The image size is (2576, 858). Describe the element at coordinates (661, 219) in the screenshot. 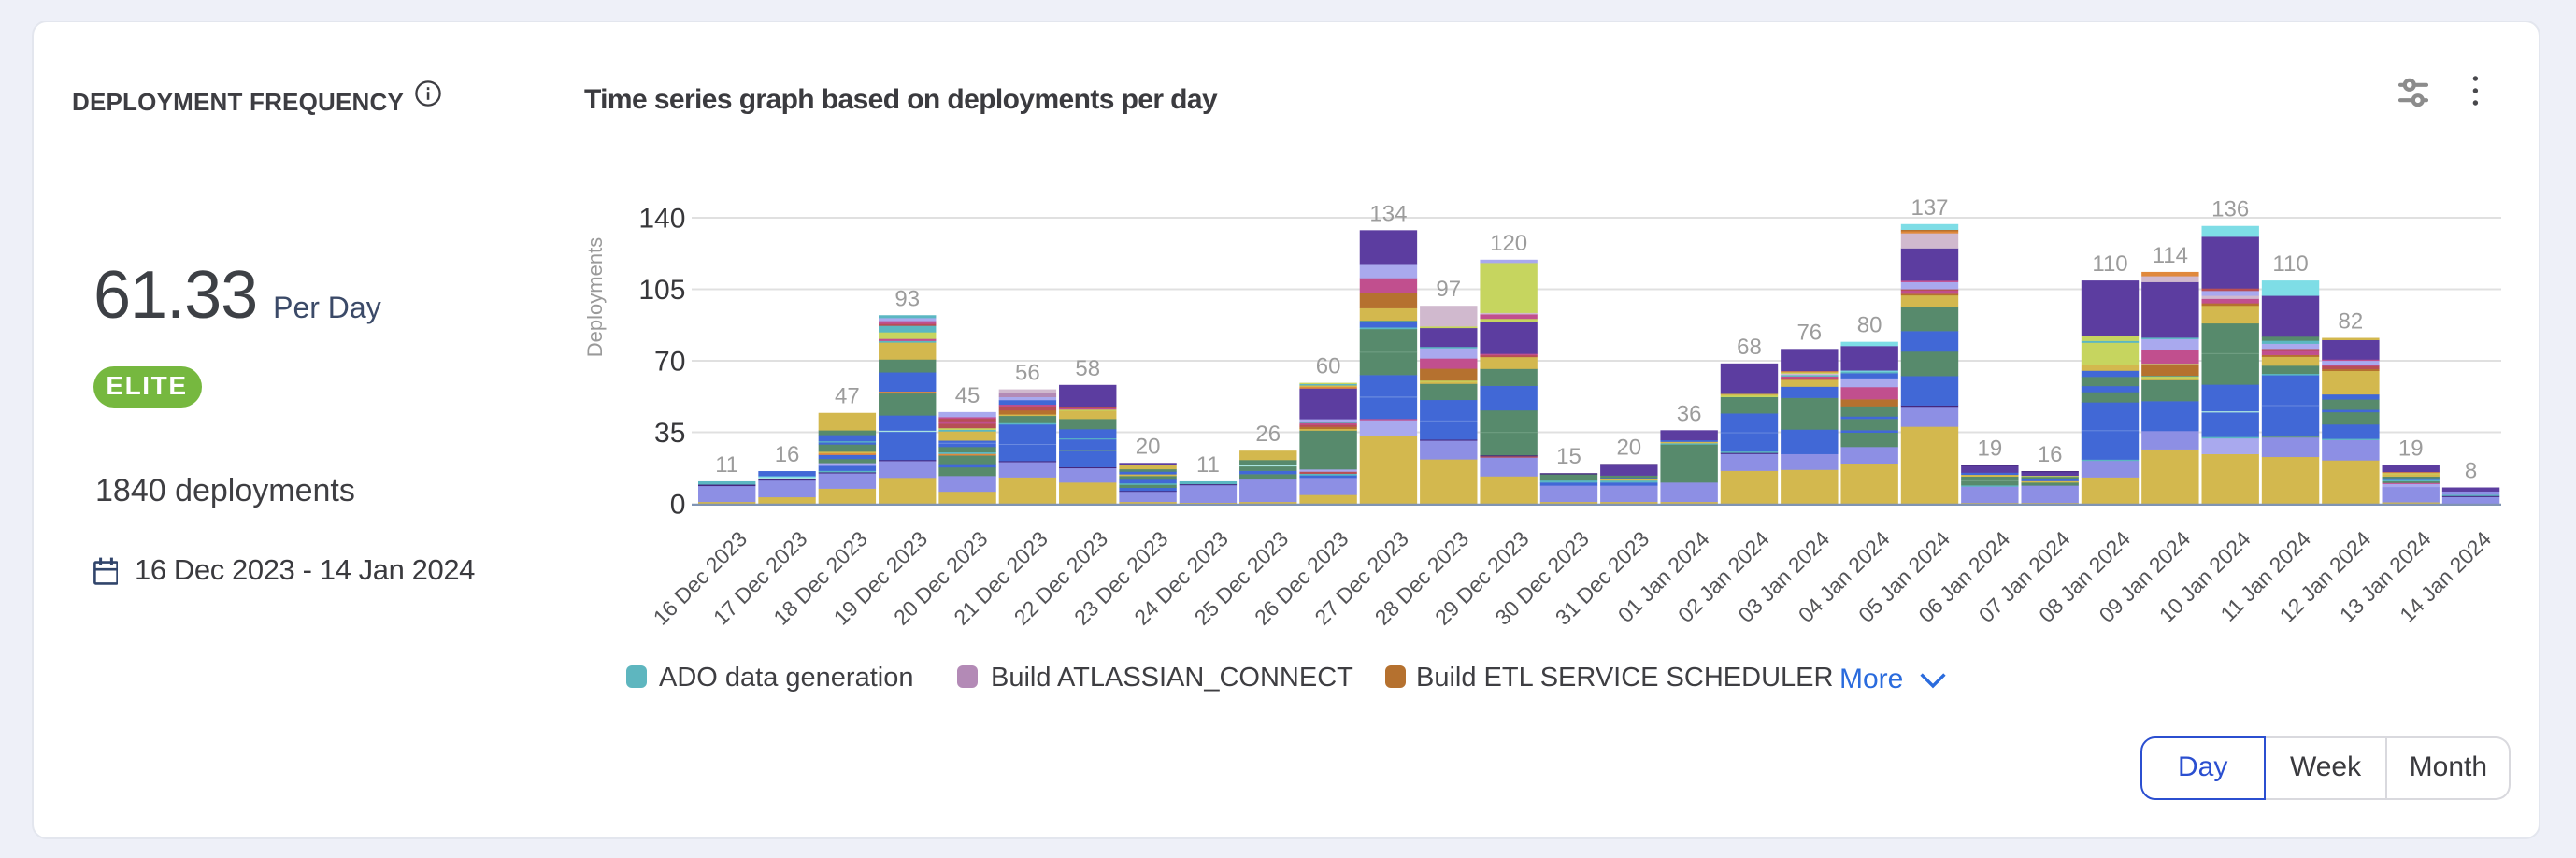

I see `svg-text: 140` at that location.